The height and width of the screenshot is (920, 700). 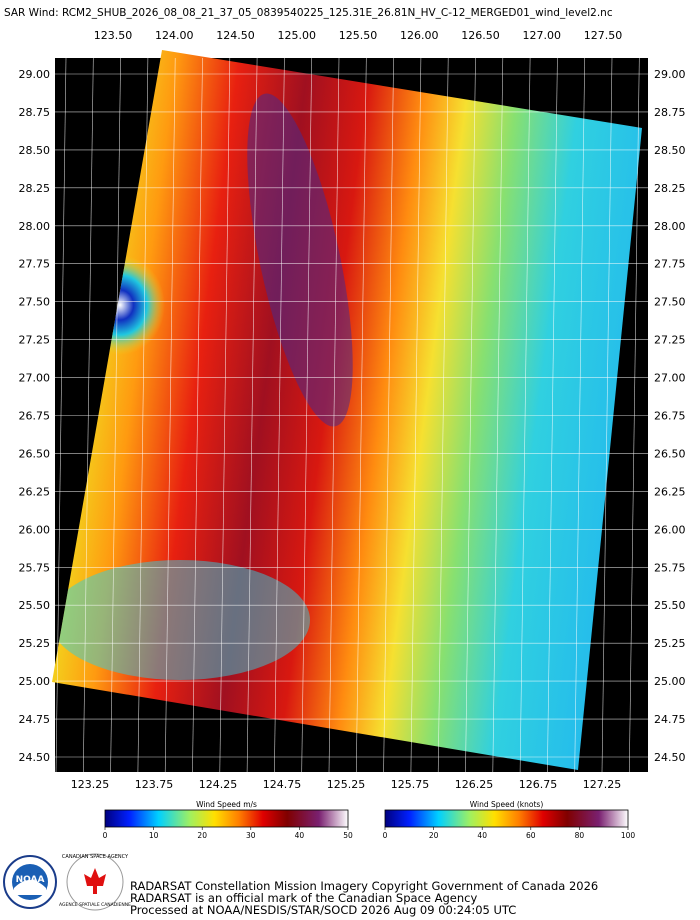 What do you see at coordinates (35, 681) in the screenshot?
I see `lat-label-left: 25.00` at bounding box center [35, 681].